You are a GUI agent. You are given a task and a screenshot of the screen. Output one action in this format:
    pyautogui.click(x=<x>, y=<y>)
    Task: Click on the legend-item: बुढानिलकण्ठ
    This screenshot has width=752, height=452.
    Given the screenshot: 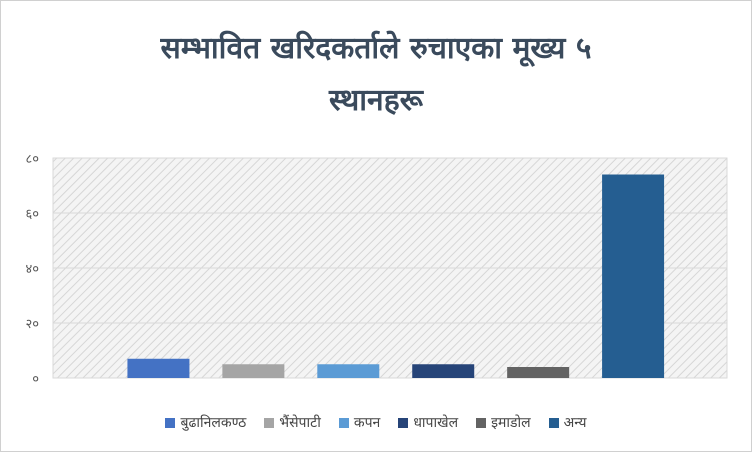 What is the action you would take?
    pyautogui.click(x=205, y=422)
    